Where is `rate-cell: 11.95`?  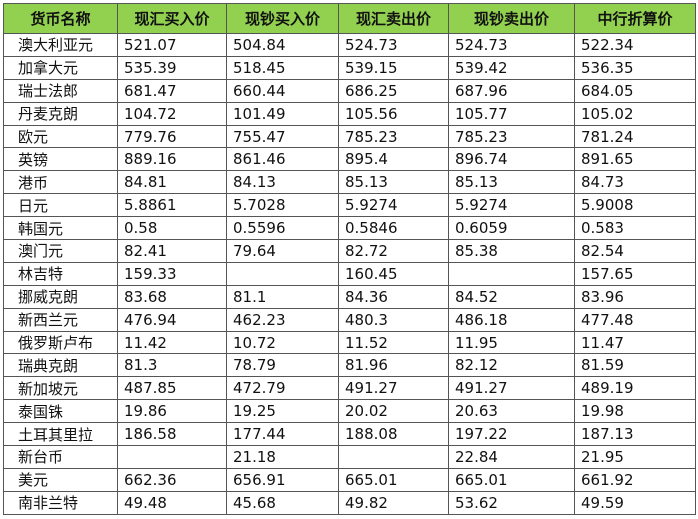
rate-cell: 11.95 is located at coordinates (511, 342).